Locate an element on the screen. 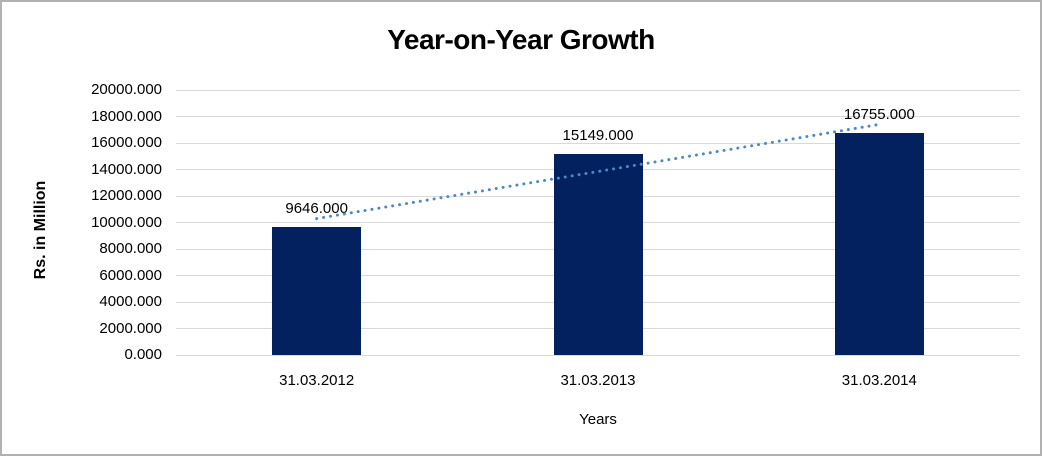 This screenshot has height=456, width=1042. chart-title: Year-on-Year Growth is located at coordinates (521, 39).